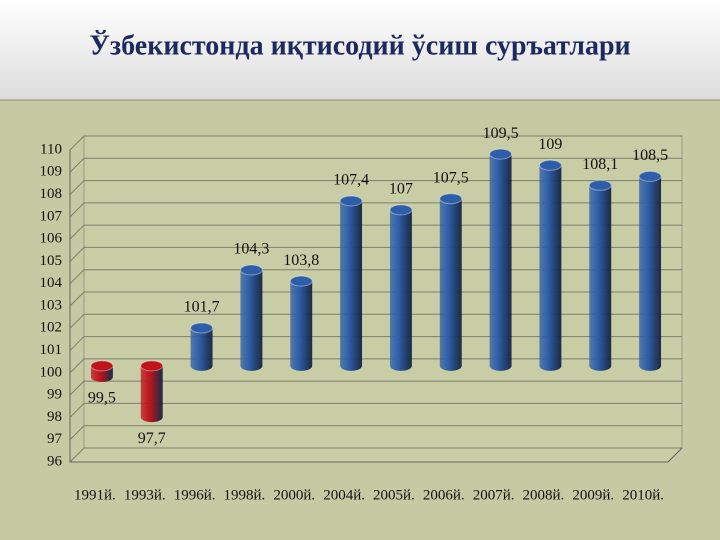  What do you see at coordinates (51, 283) in the screenshot?
I see `y-tick-label: 104` at bounding box center [51, 283].